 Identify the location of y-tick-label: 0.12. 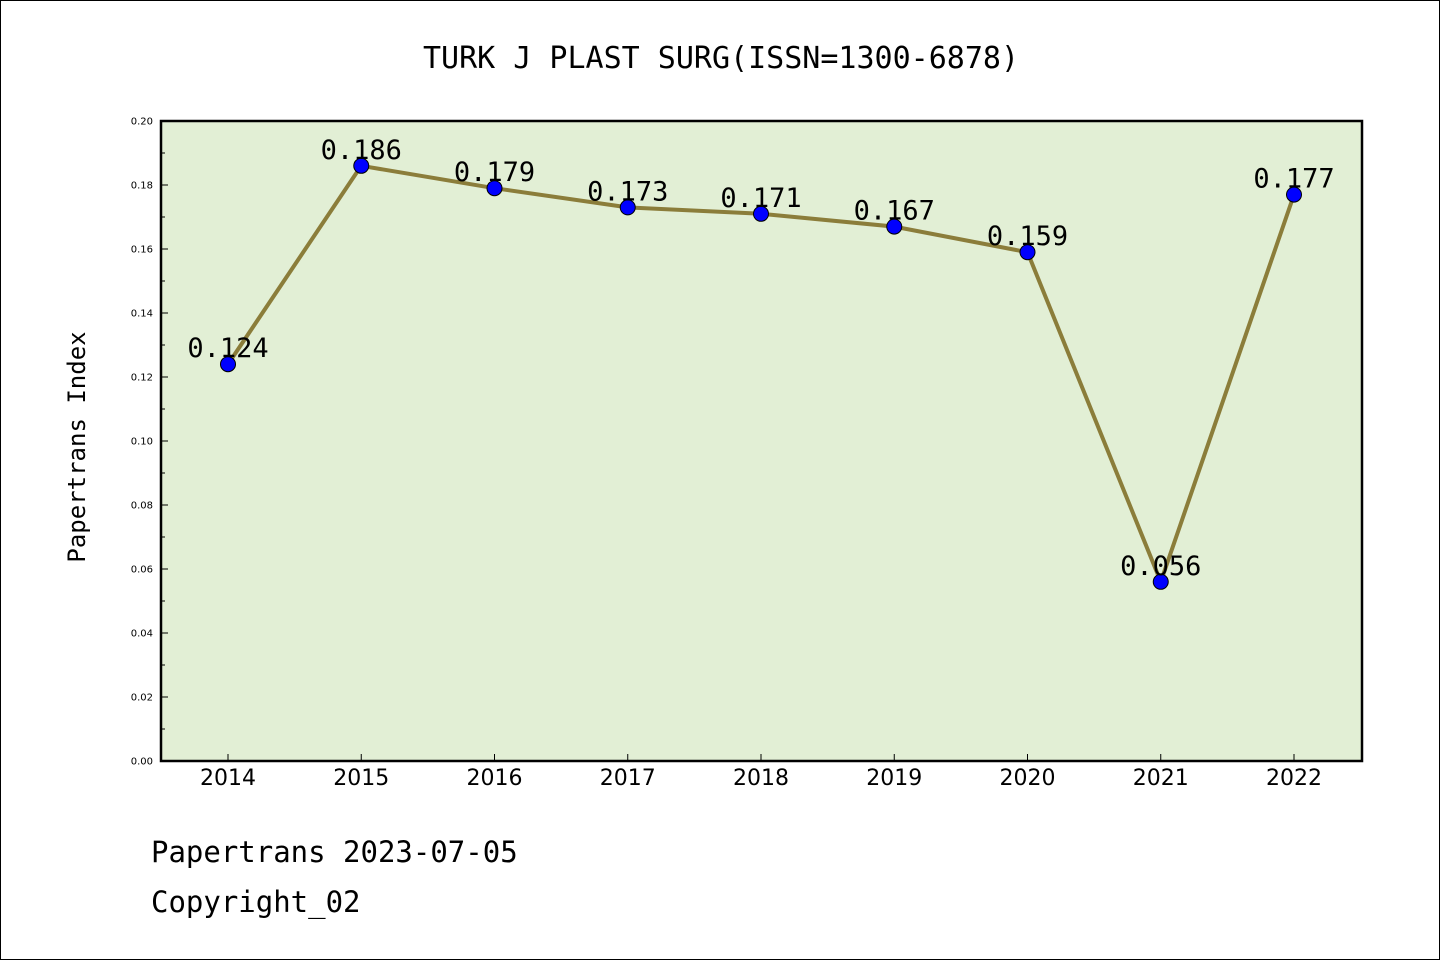
(142, 378).